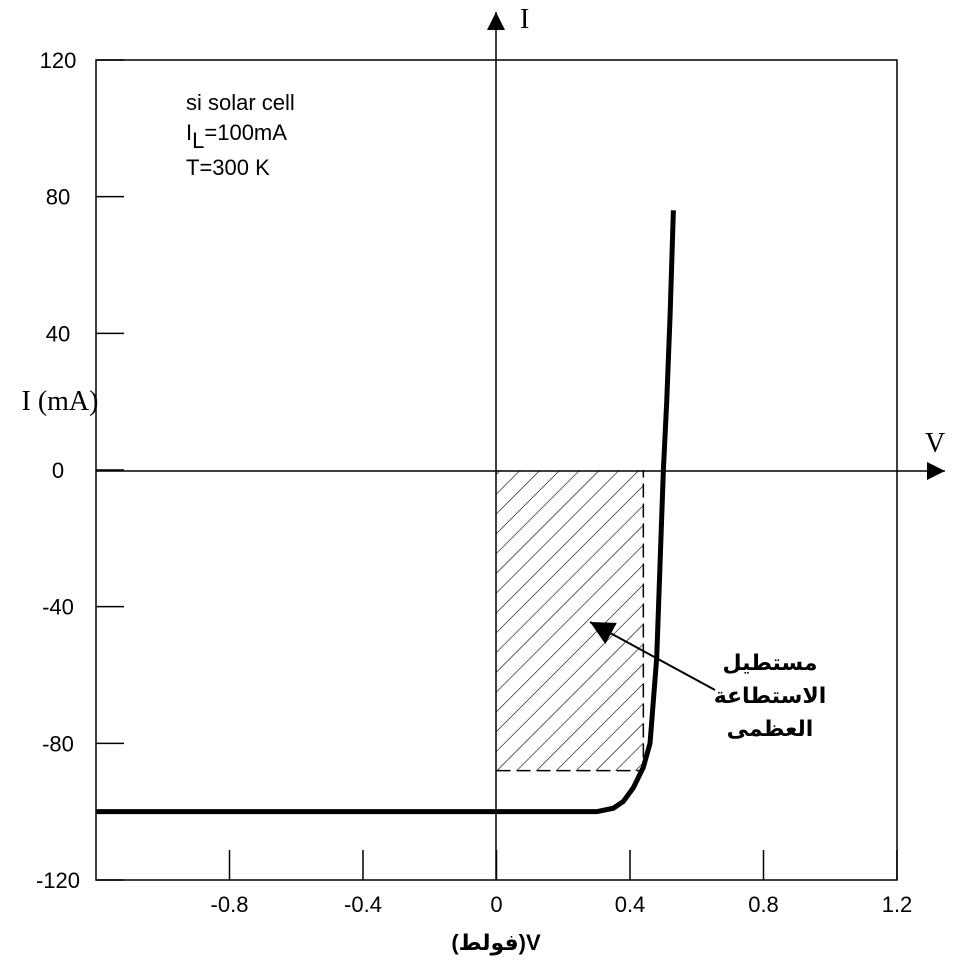 This screenshot has height=966, width=960. What do you see at coordinates (496, 943) in the screenshot?
I see `x-axis-label: V(فولط)` at bounding box center [496, 943].